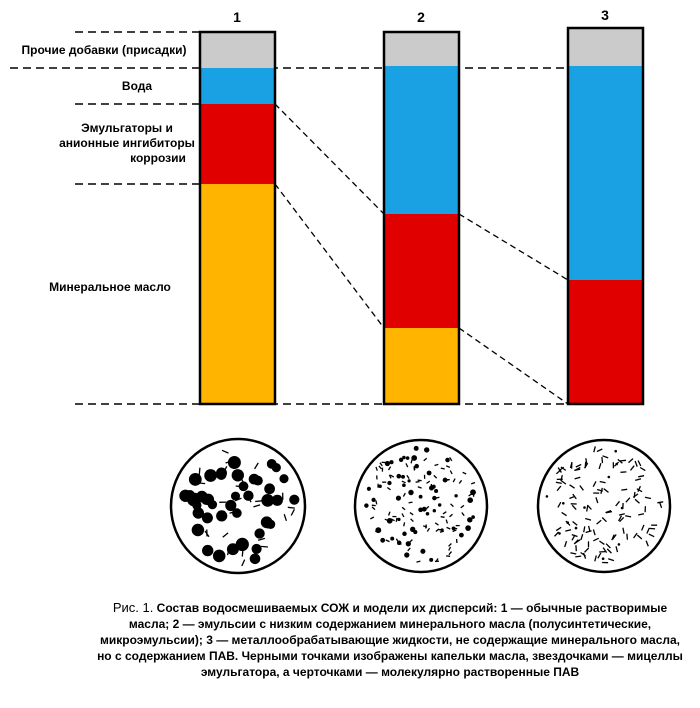  I want to click on column-1-number: 1, so click(237, 17).